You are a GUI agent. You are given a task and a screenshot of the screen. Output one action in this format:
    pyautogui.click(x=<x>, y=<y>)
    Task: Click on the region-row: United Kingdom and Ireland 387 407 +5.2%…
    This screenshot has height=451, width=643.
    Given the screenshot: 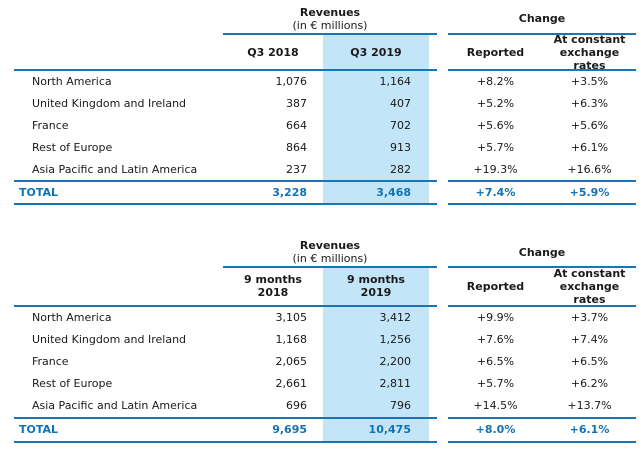 What is the action you would take?
    pyautogui.click(x=325, y=103)
    